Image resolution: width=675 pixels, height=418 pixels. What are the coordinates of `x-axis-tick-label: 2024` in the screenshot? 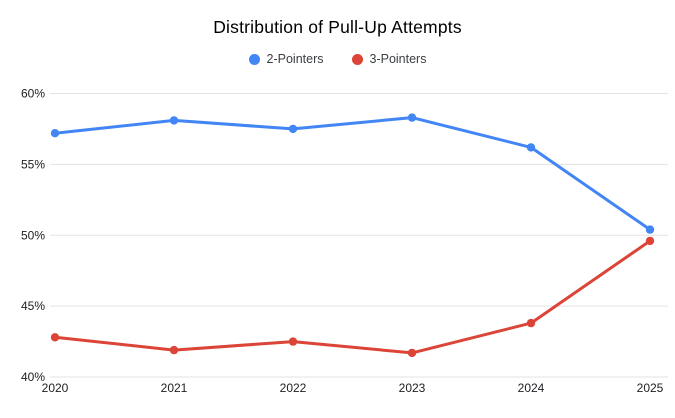 It's located at (531, 388).